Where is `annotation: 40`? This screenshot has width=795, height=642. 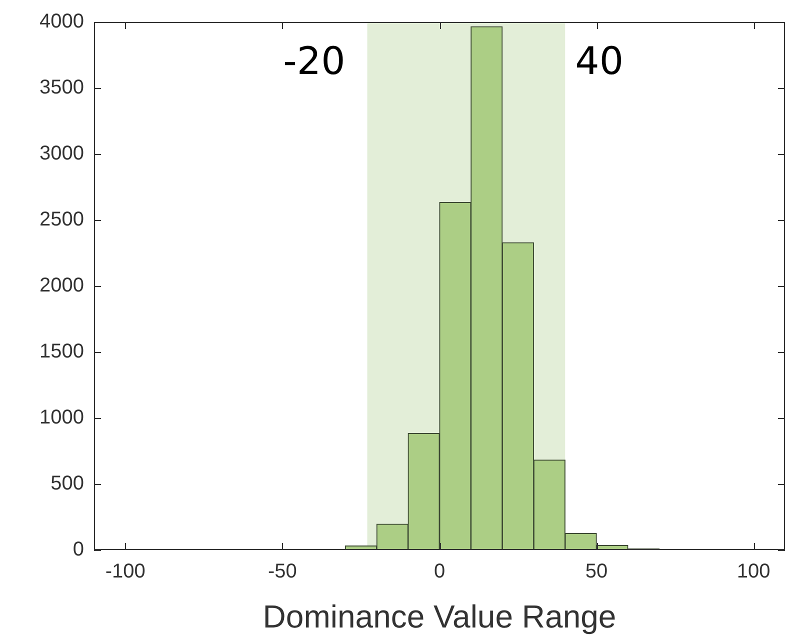
annotation: 40 is located at coordinates (599, 60).